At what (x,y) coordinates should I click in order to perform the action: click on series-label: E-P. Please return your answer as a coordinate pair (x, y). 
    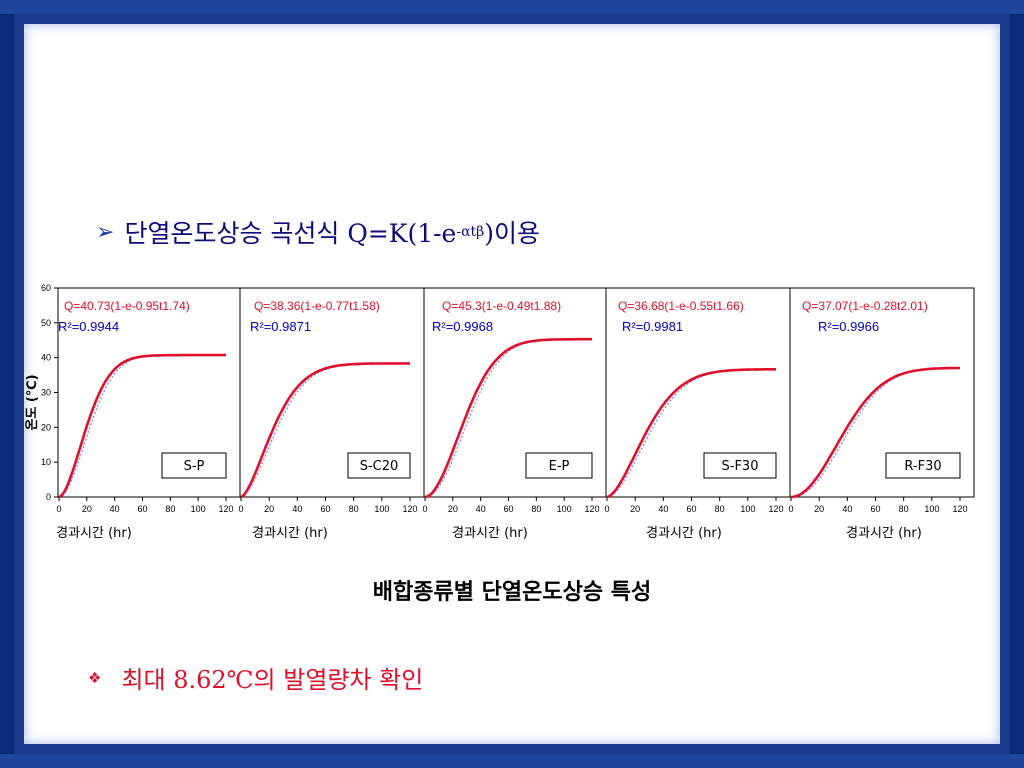
    Looking at the image, I should click on (559, 466).